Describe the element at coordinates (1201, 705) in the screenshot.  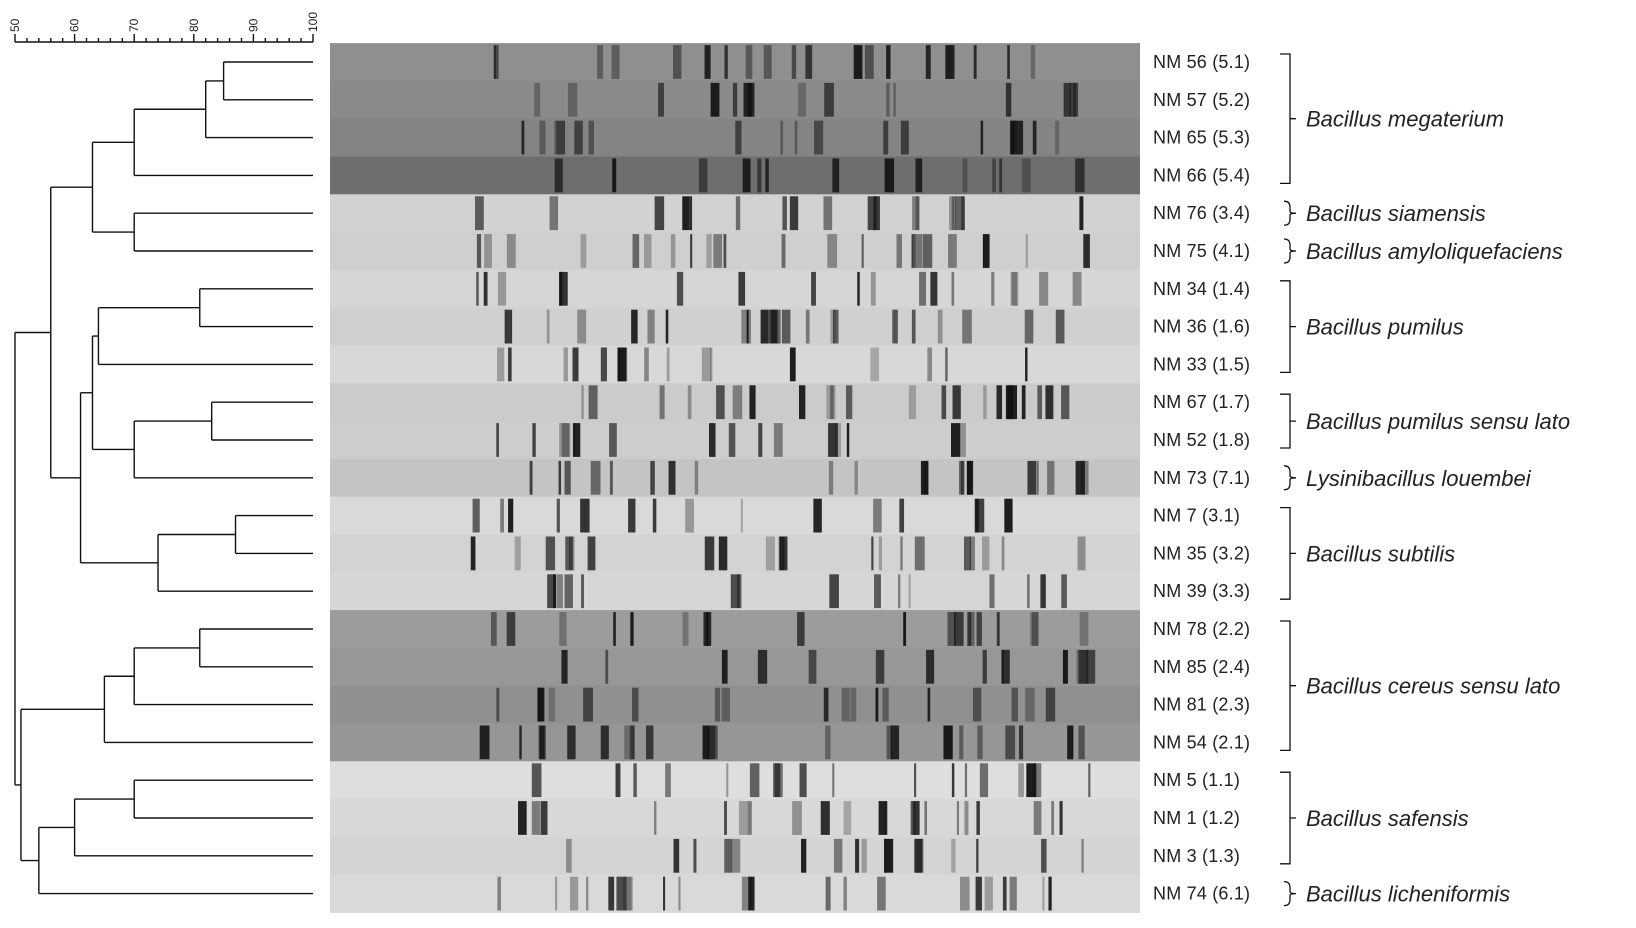
I see `lane-label: NM 81 (2.3)` at that location.